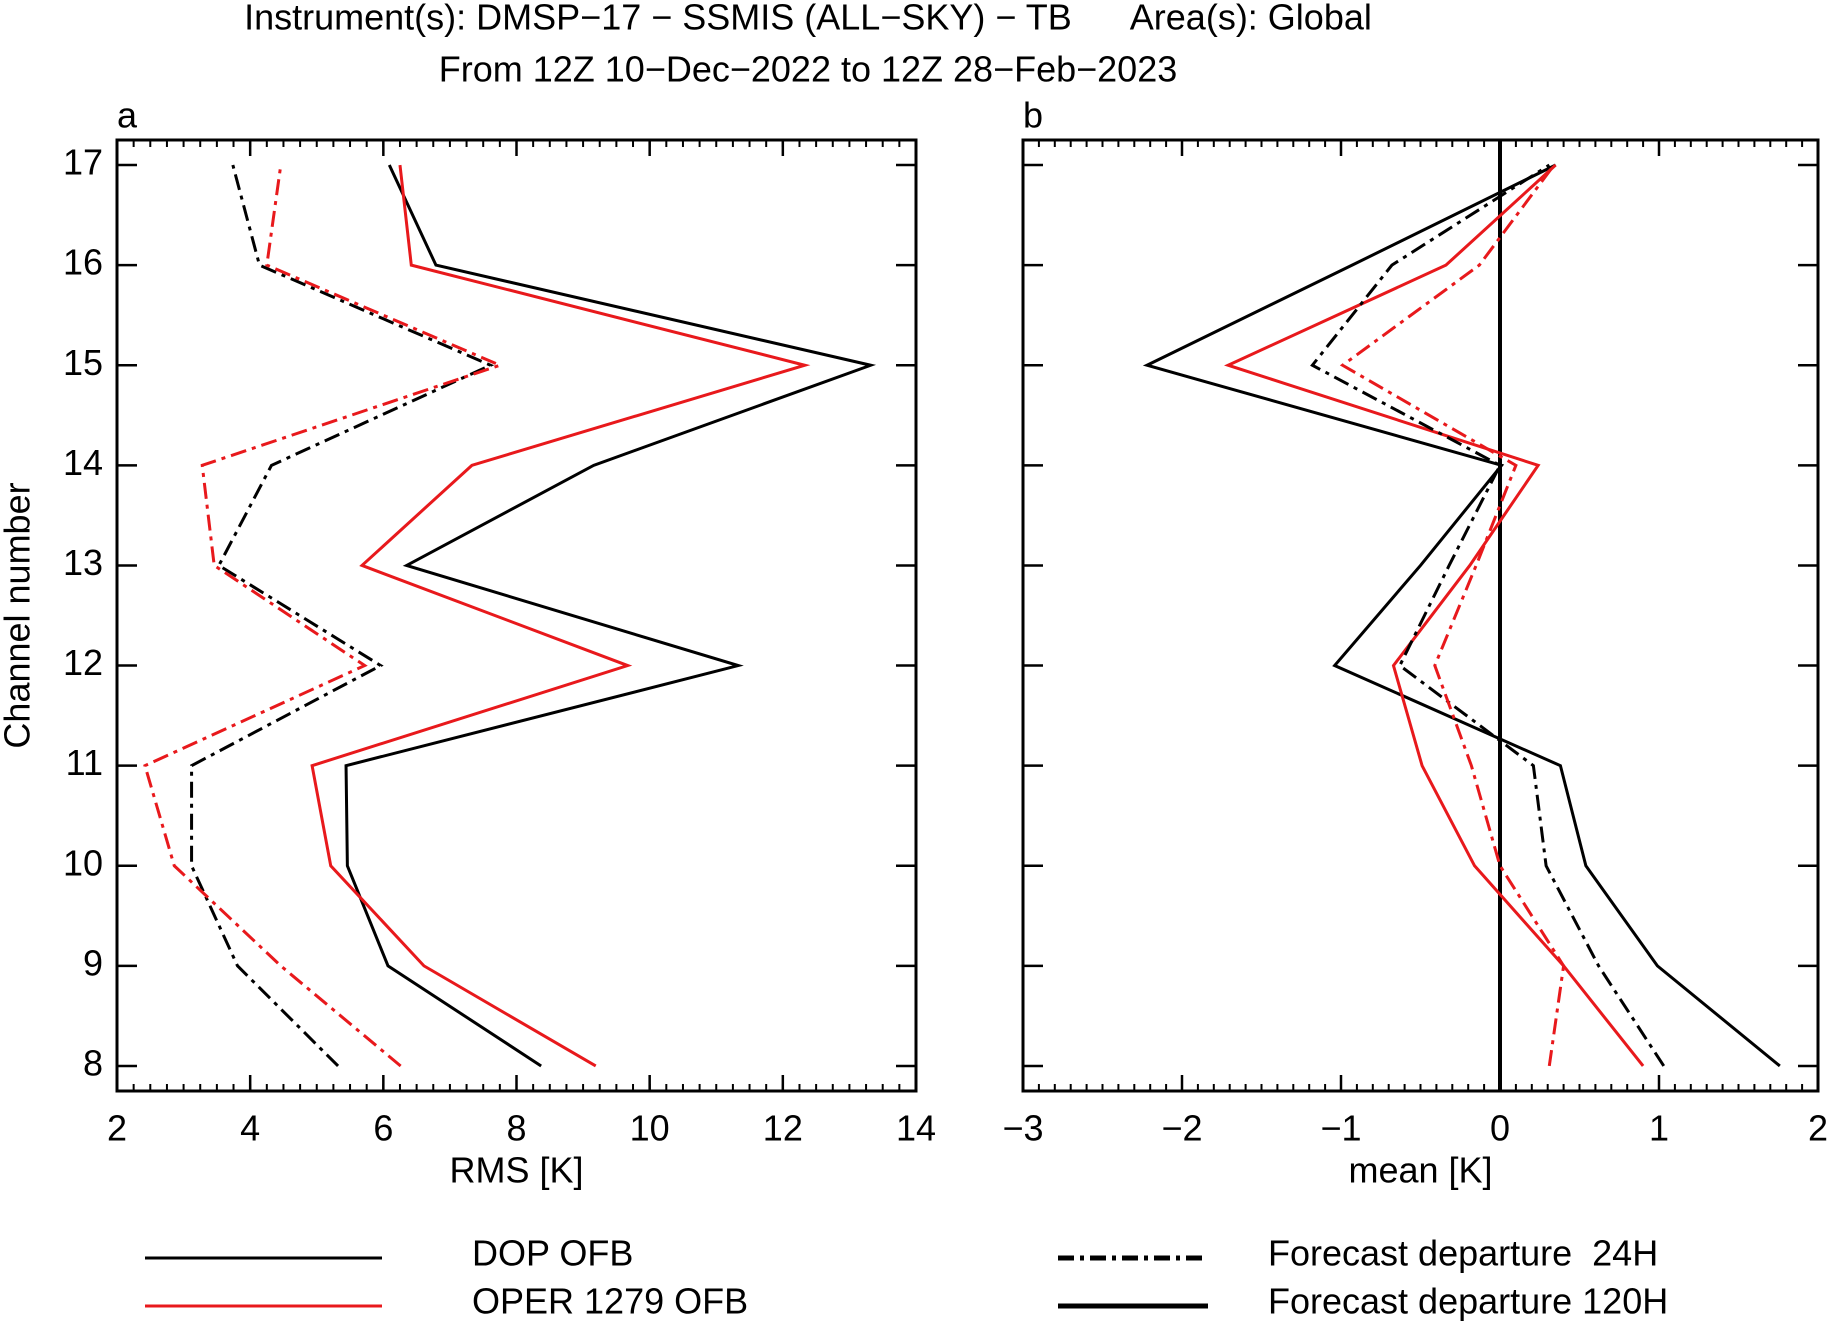 The height and width of the screenshot is (1335, 1832). What do you see at coordinates (916, 1128) in the screenshot?
I see `x-tick-label: 14` at bounding box center [916, 1128].